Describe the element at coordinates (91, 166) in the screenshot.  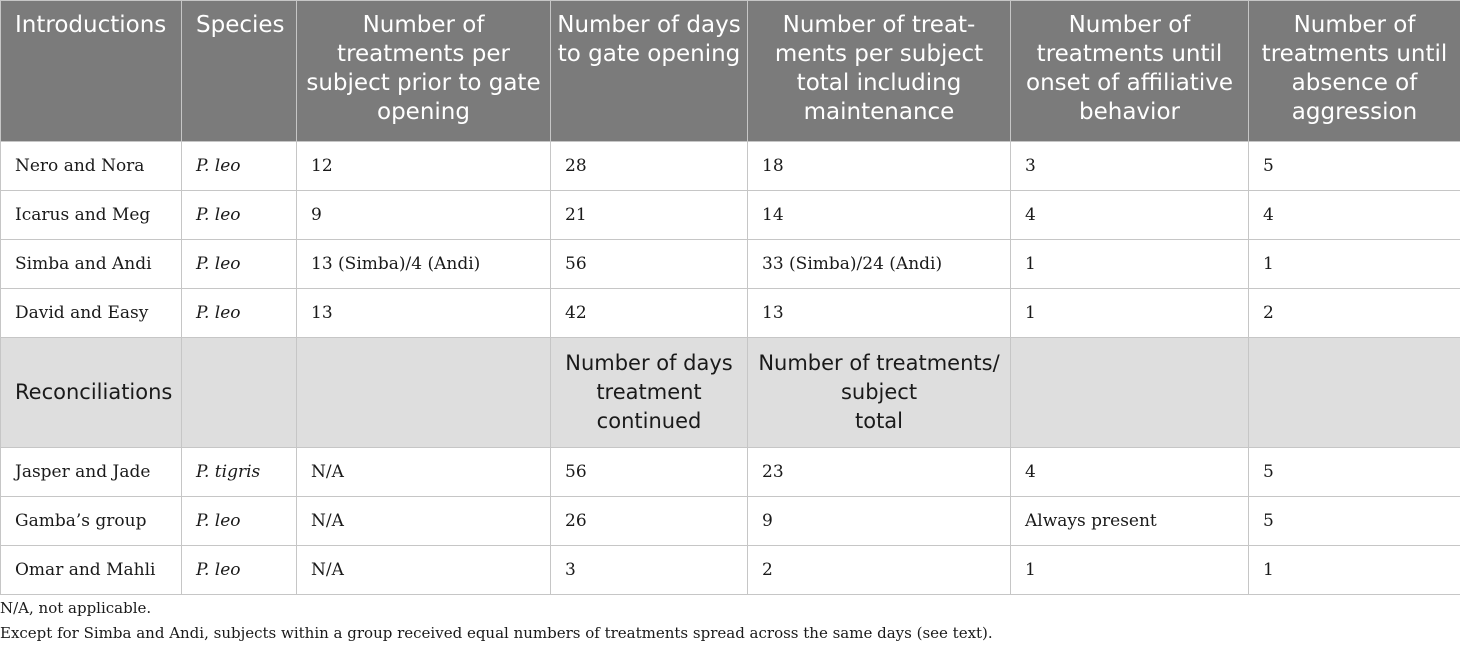
I see `cell-group: Nero and Nora` at that location.